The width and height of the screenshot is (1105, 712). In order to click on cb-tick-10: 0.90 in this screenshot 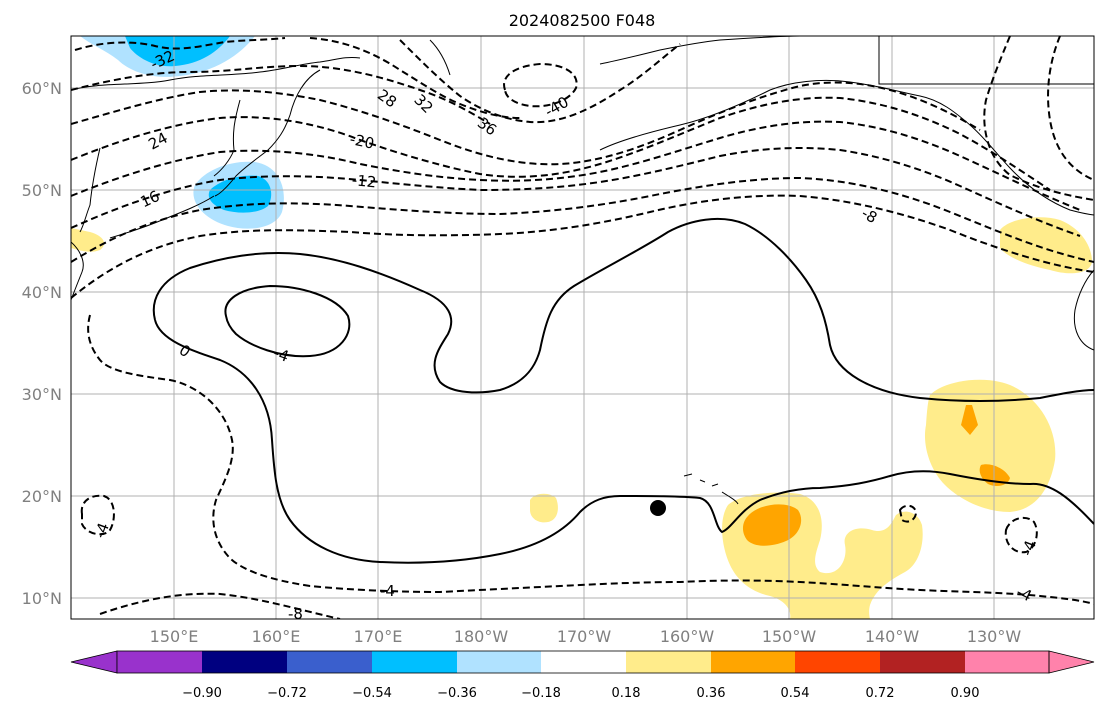, I will do `click(965, 693)`.